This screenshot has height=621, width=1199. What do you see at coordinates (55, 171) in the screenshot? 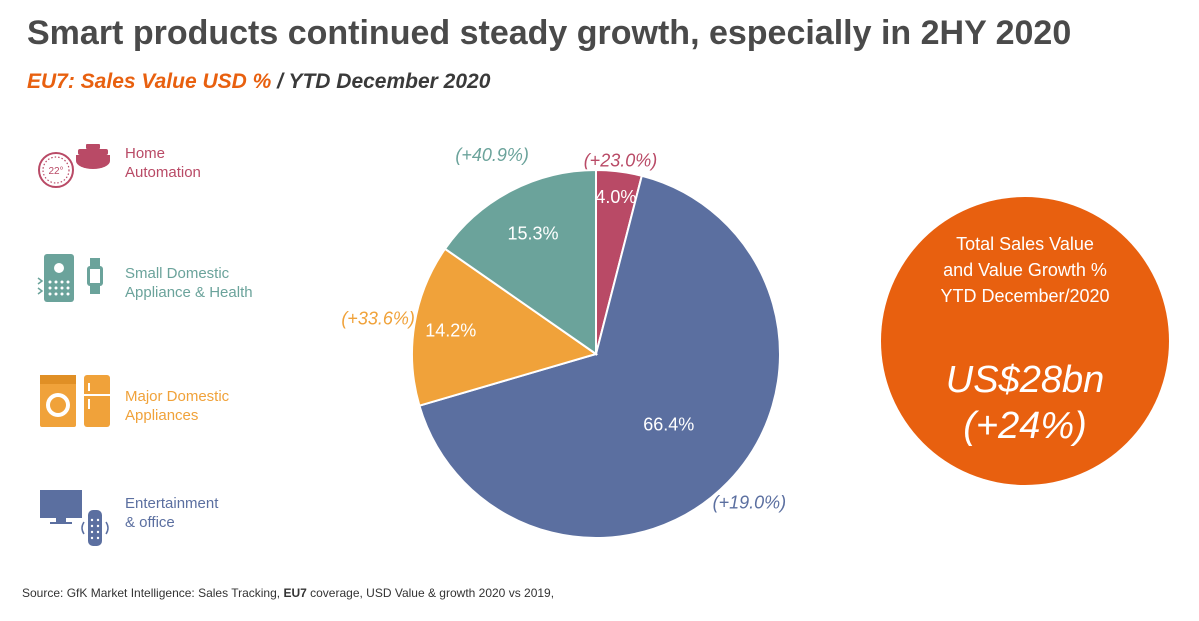
I see `svg-text: 22°` at bounding box center [55, 171].